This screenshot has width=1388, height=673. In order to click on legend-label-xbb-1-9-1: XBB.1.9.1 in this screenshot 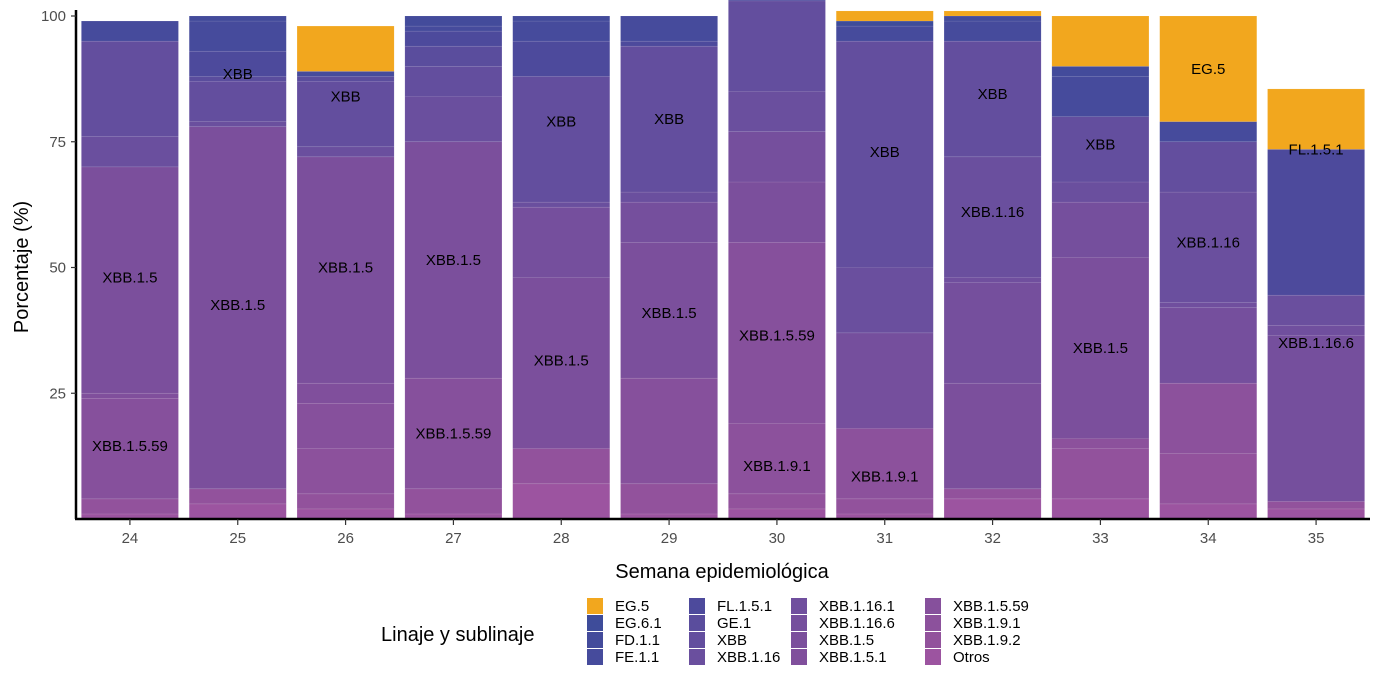, I will do `click(987, 623)`.